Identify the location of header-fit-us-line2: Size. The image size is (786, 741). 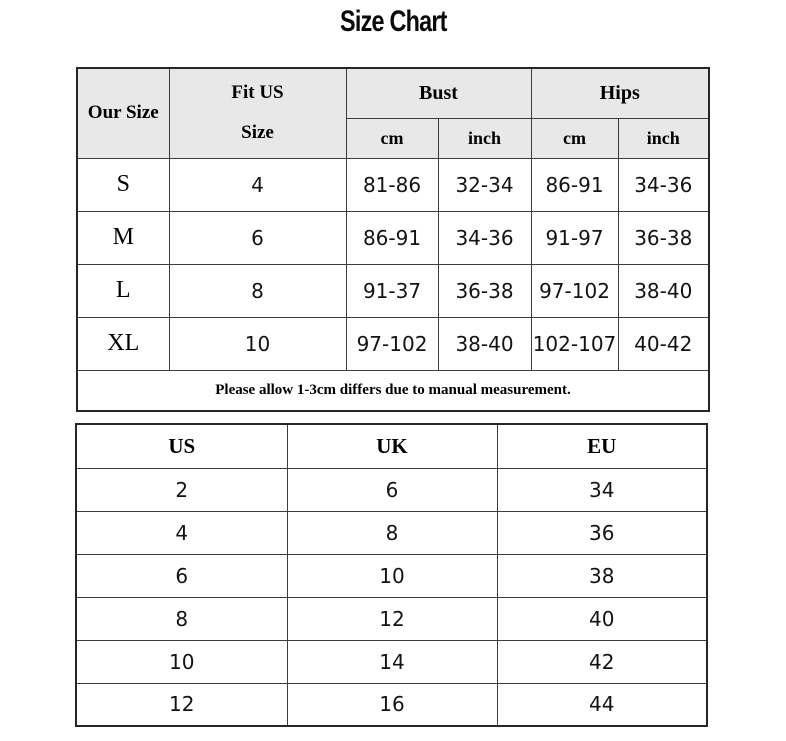
(257, 133).